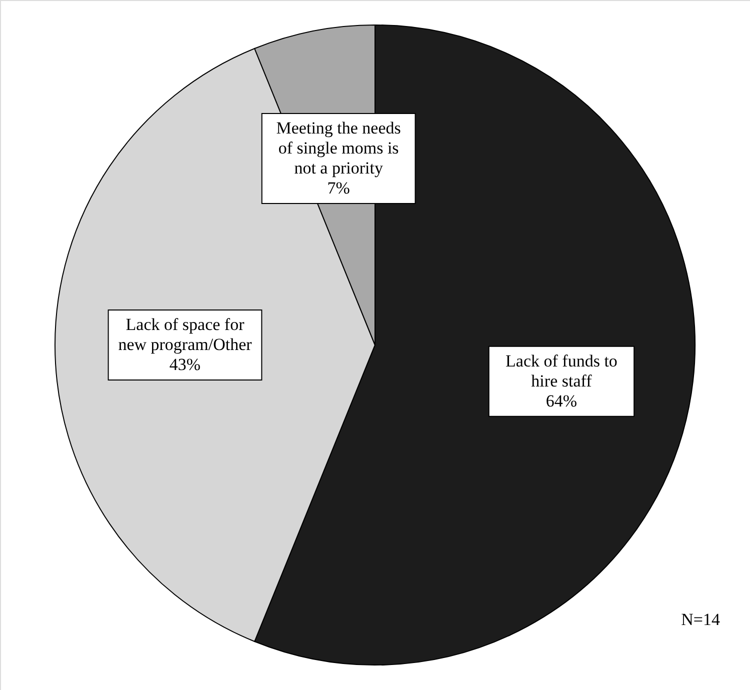 Image resolution: width=750 pixels, height=690 pixels. I want to click on slice-label: Meeting the needs of single moms is not a priority, so click(338, 148).